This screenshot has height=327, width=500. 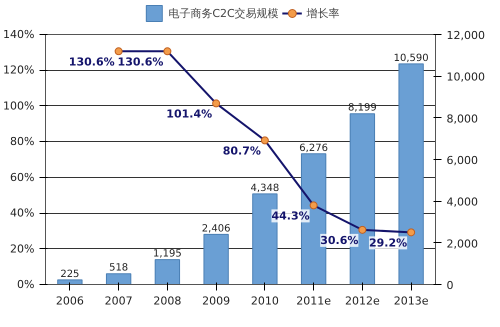 I want to click on data-label: 30.6%, so click(x=339, y=240).